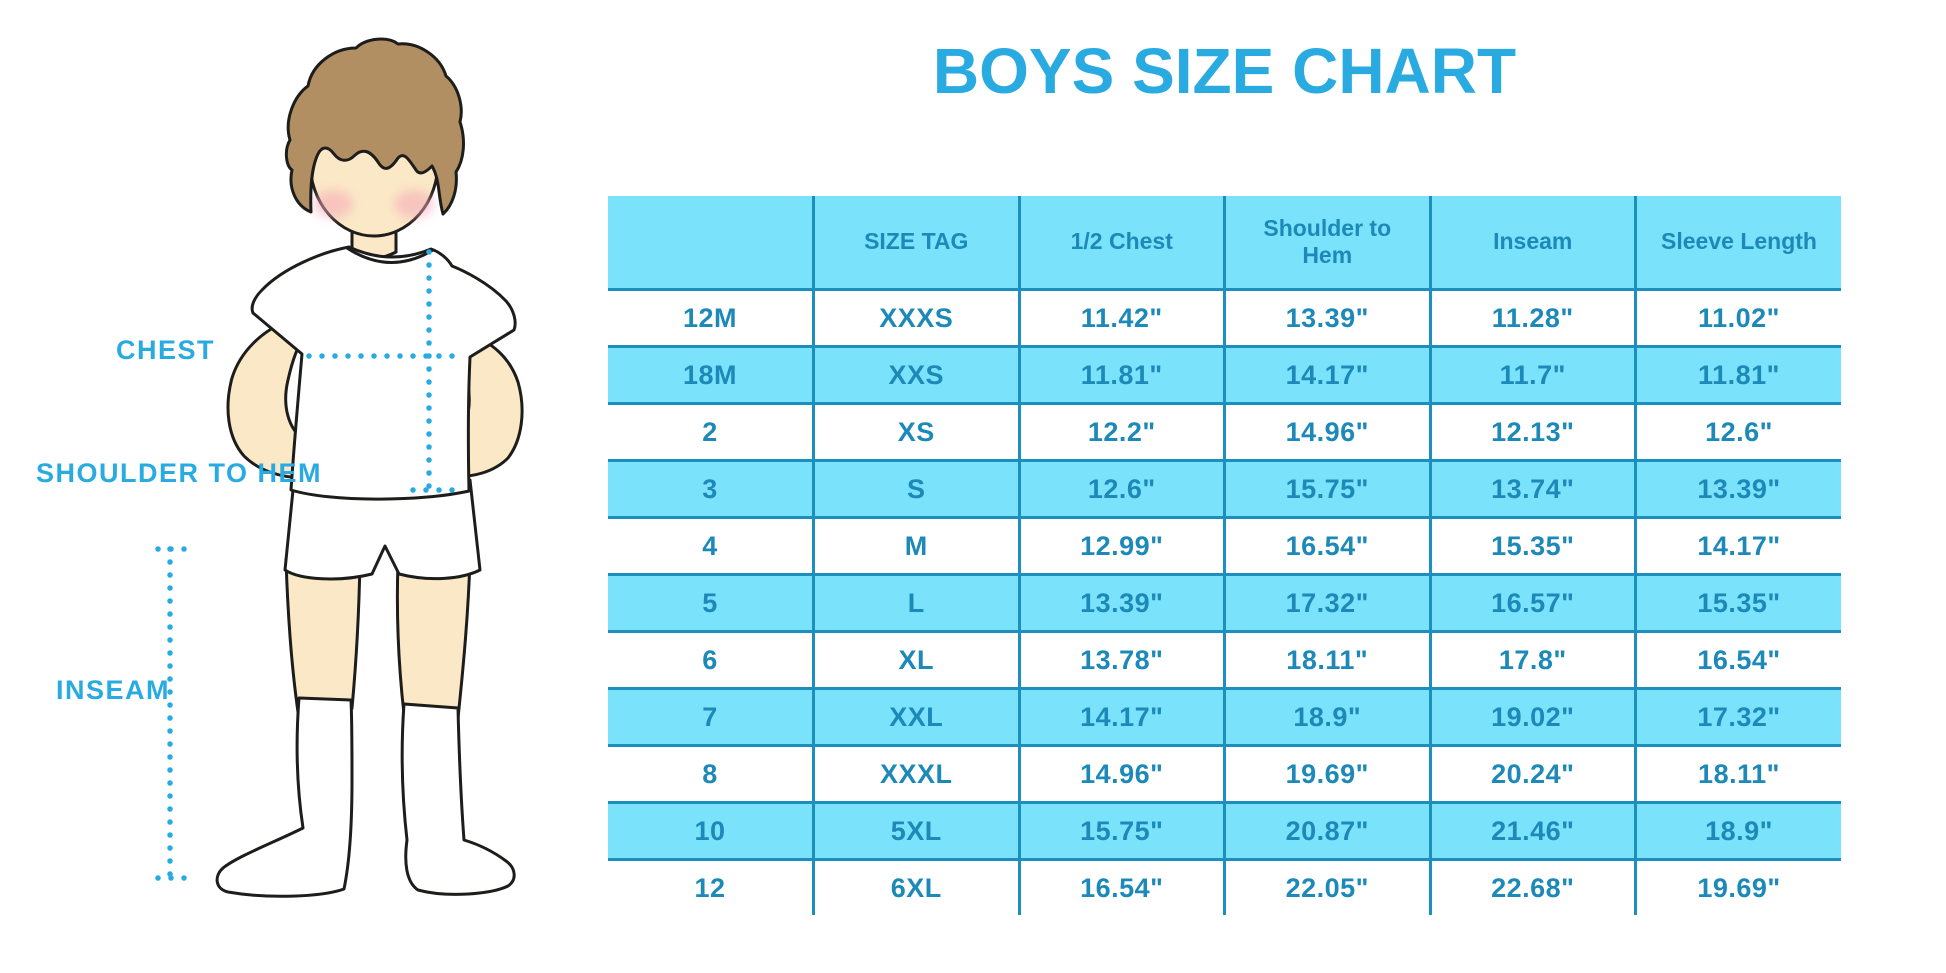 This screenshot has height=973, width=1946. I want to click on size-cell: XXL, so click(916, 717).